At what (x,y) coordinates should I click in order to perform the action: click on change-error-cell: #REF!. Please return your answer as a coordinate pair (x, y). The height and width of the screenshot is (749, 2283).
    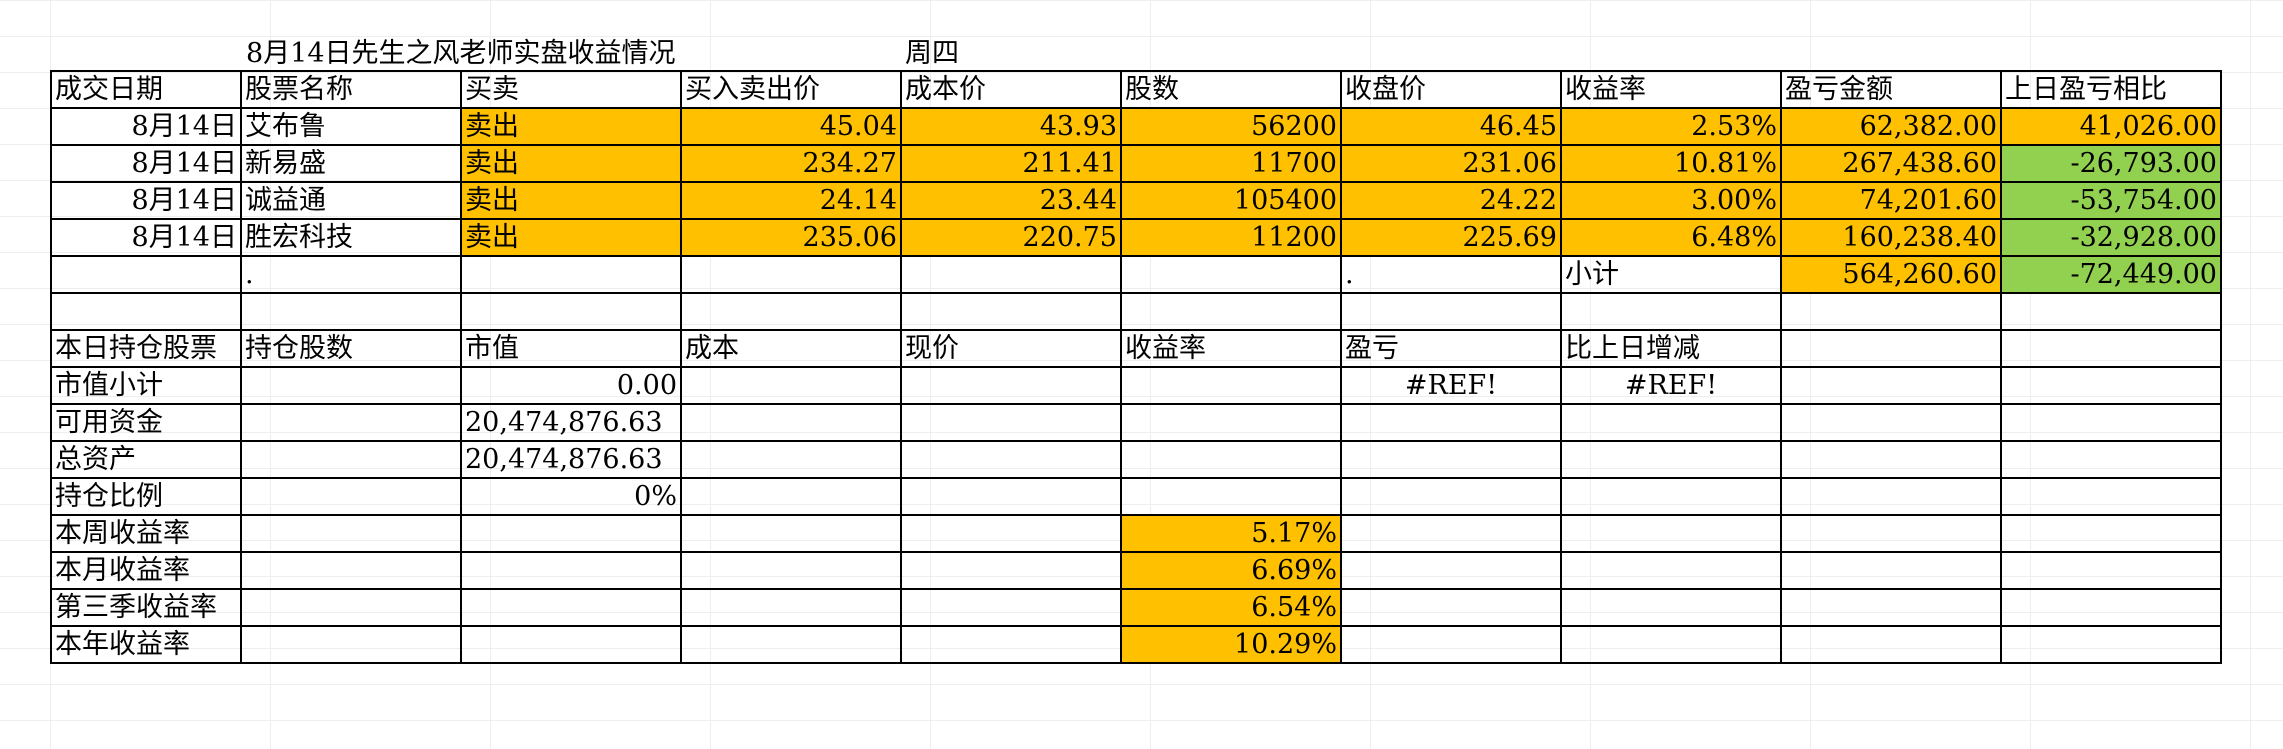
    Looking at the image, I should click on (1670, 385).